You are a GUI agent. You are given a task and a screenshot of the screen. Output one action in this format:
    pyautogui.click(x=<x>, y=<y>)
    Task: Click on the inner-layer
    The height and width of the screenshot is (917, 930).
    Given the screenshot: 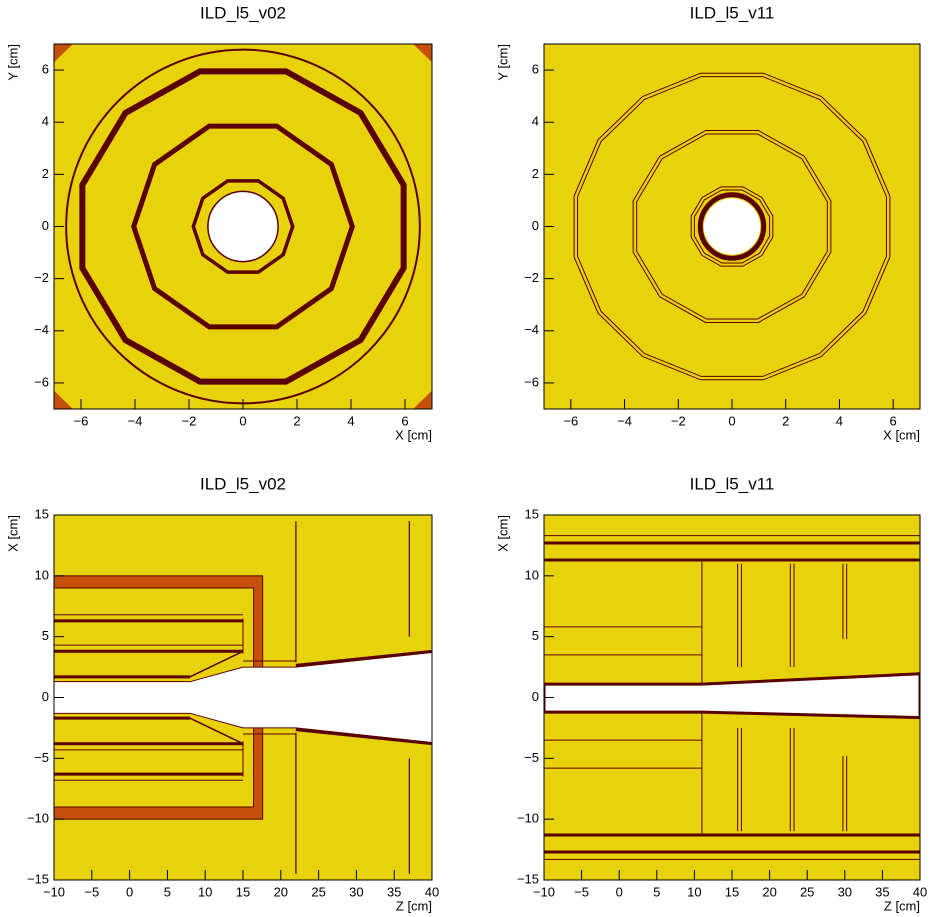 What is the action you would take?
    pyautogui.click(x=732, y=226)
    